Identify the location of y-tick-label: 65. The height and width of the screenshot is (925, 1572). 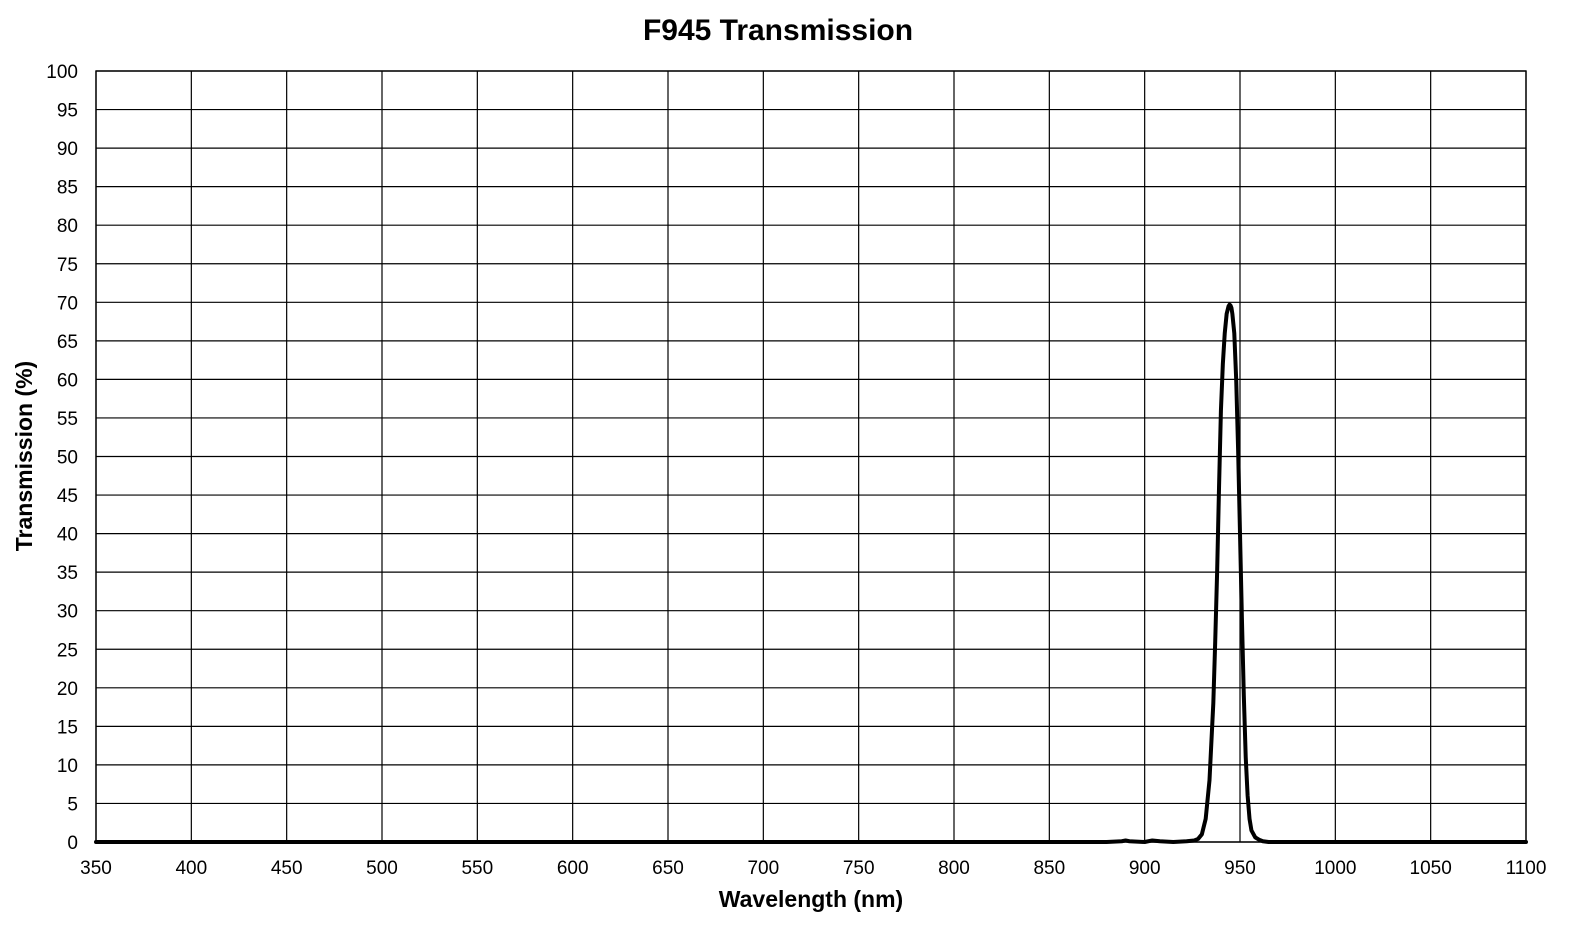
(67, 342).